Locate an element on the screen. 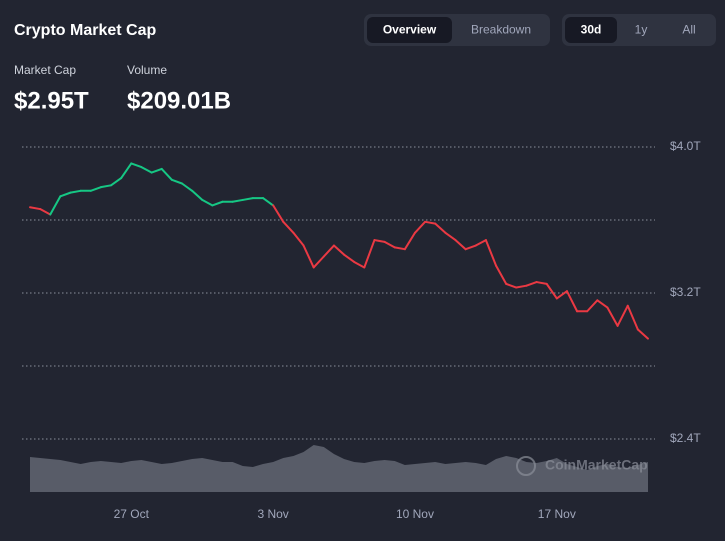 The width and height of the screenshot is (725, 541). x-tick-label: 10 Nov is located at coordinates (415, 514).